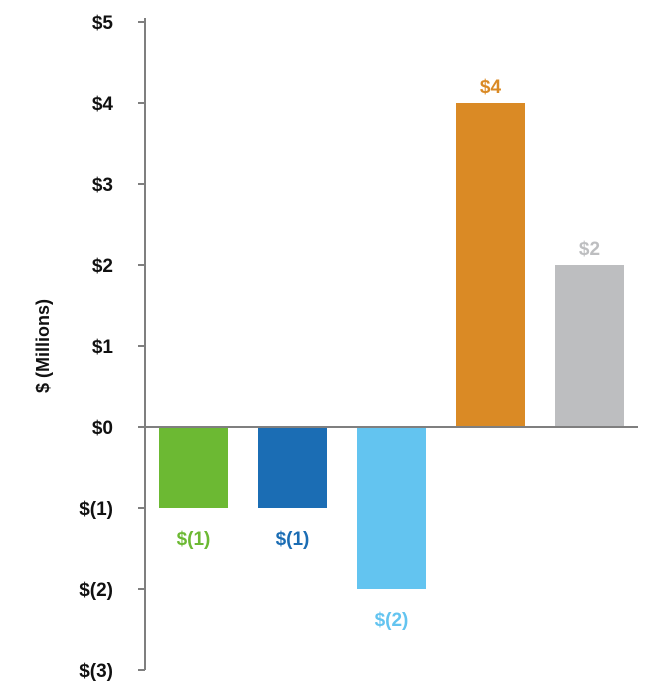 Image resolution: width=658 pixels, height=690 pixels. Describe the element at coordinates (96, 671) in the screenshot. I see `y-tick-label: $(3)` at that location.